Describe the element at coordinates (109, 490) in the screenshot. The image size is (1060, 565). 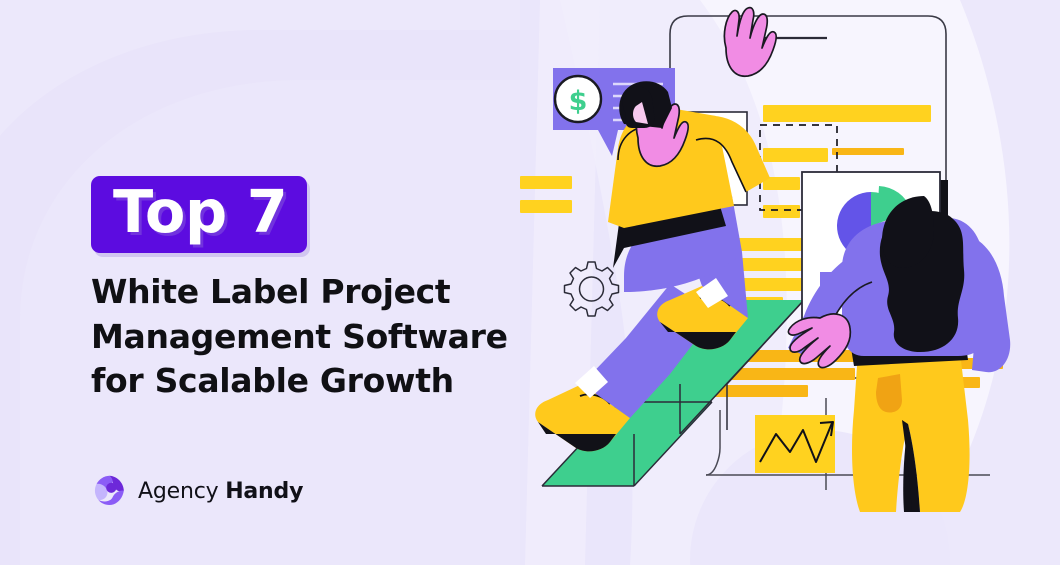
I see `agency-handy-logo-icon` at that location.